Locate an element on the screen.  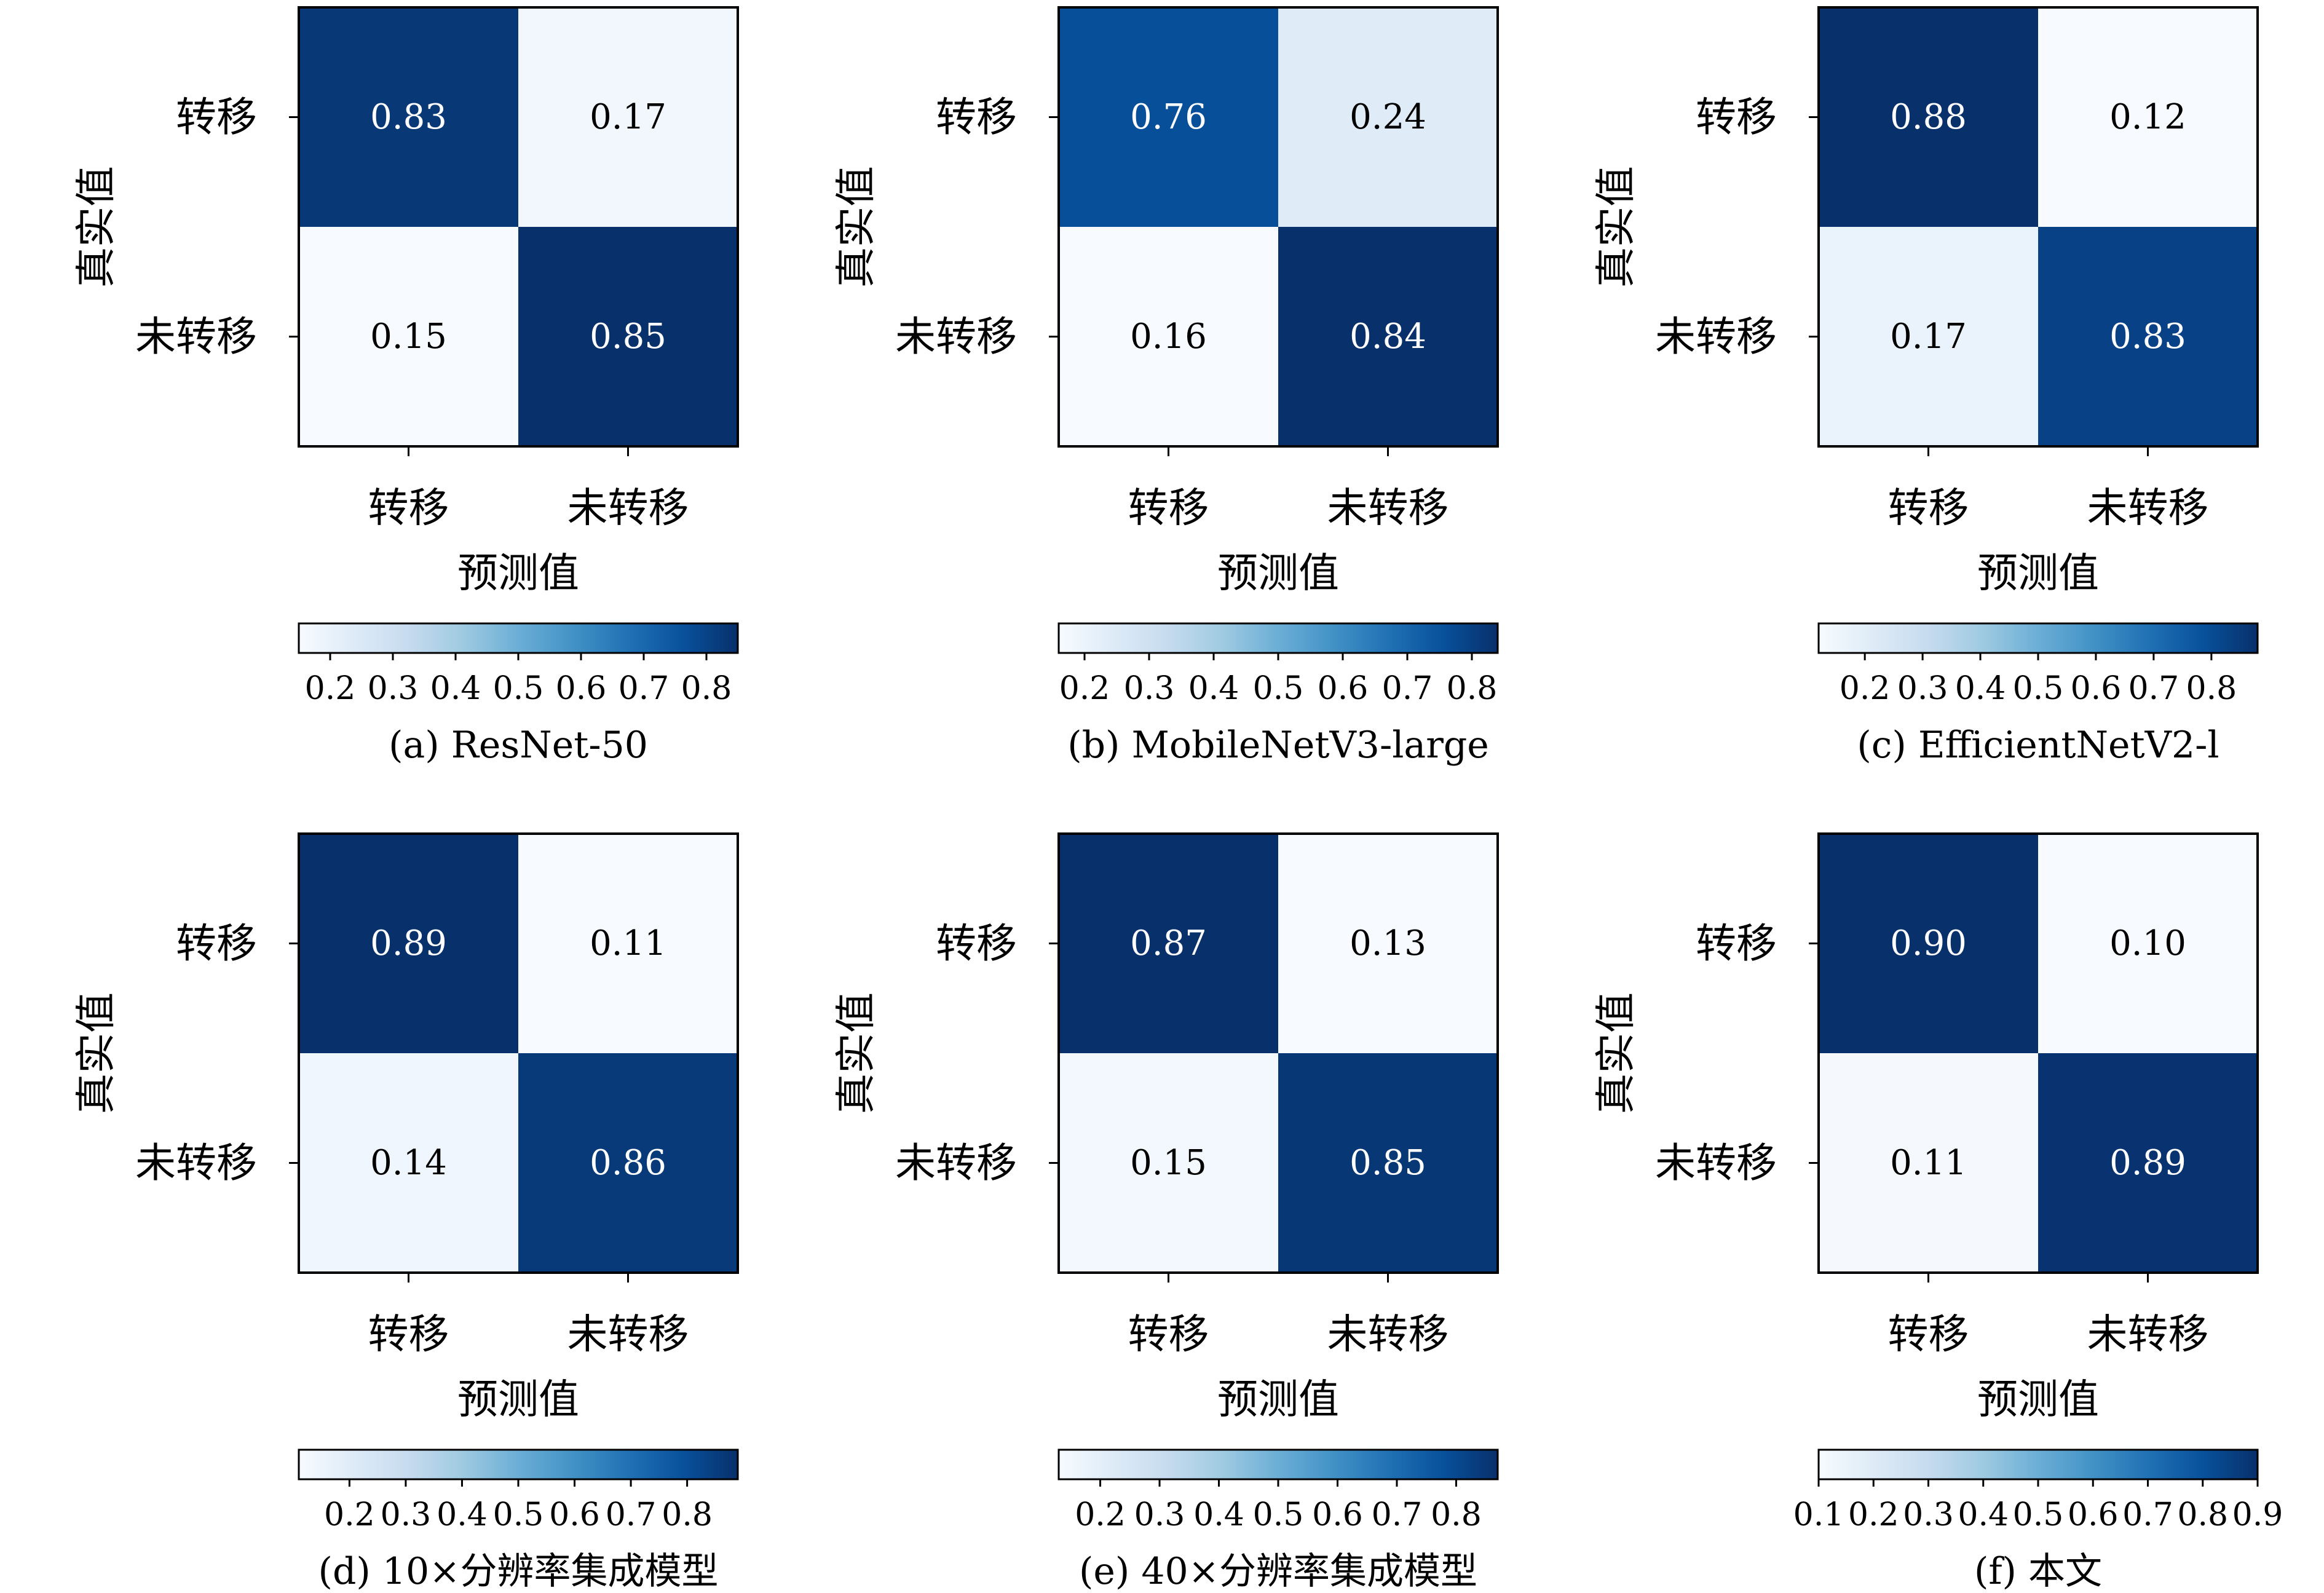
cell-value-label: 0.83 is located at coordinates (408, 117).